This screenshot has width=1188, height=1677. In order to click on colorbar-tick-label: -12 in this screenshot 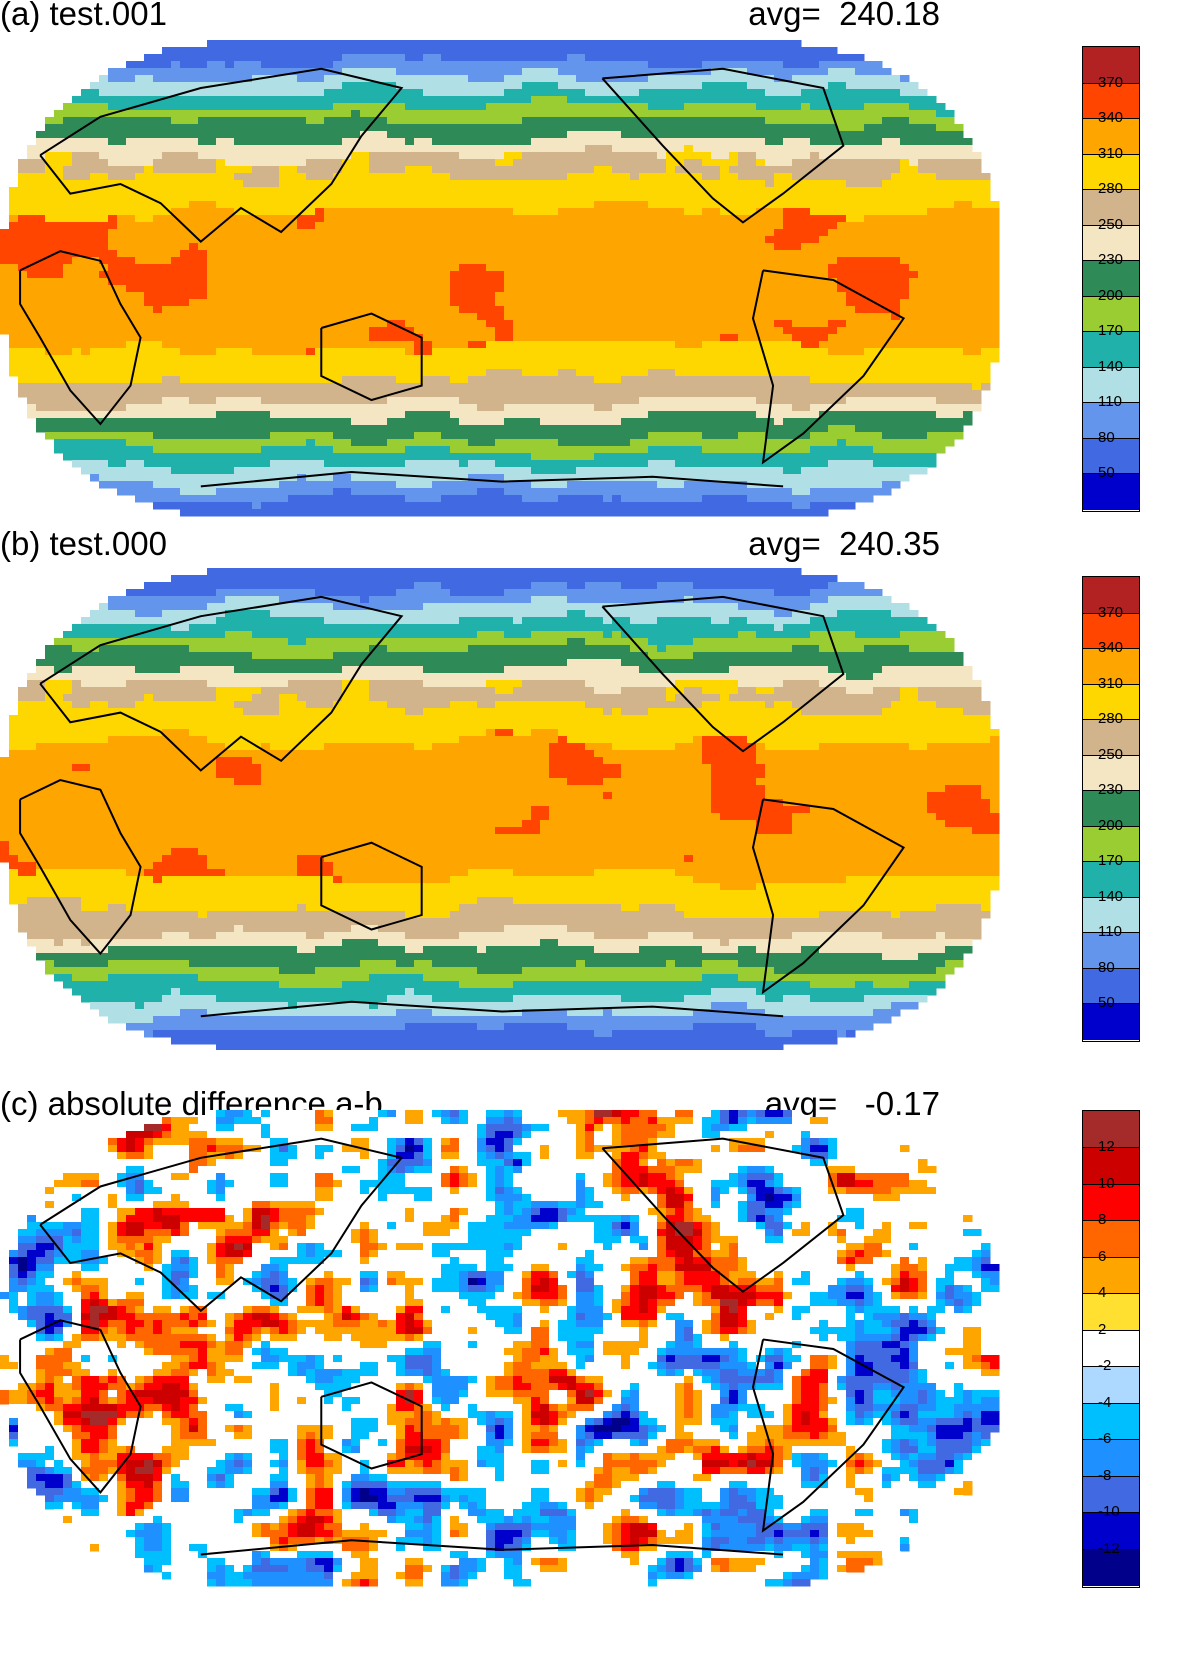, I will do `click(1115, 1548)`.